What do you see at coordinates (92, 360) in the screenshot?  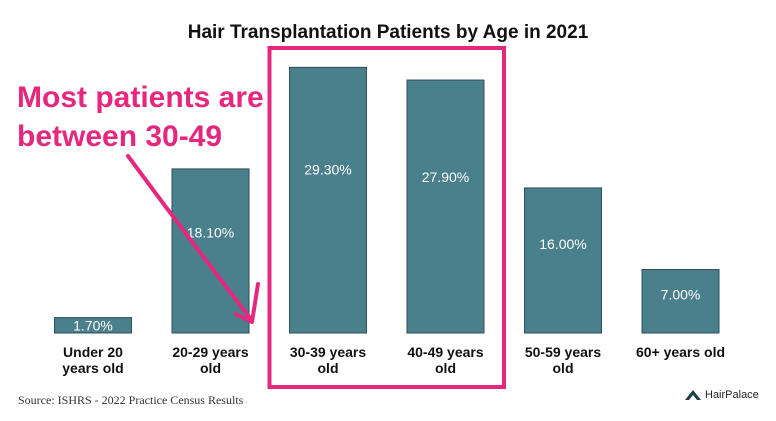 I see `category-label-0: Under 20 years old` at bounding box center [92, 360].